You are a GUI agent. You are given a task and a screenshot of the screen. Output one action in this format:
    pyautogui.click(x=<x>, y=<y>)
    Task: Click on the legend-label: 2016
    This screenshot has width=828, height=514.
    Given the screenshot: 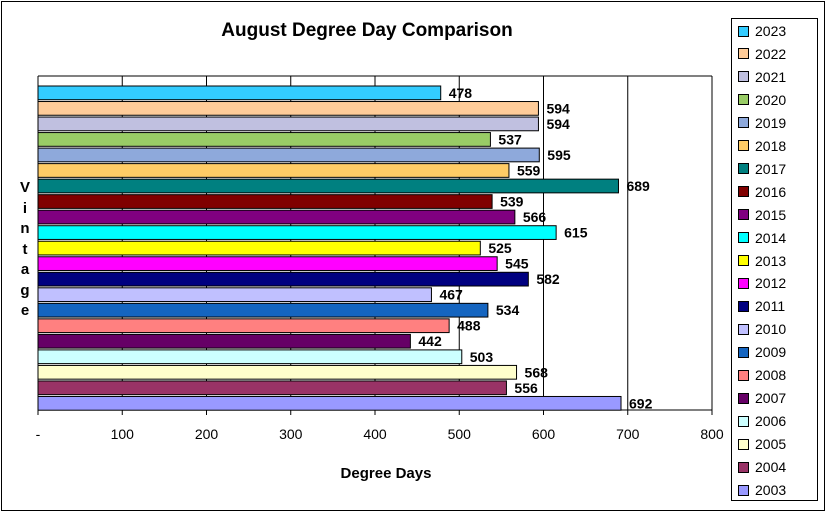 What is the action you would take?
    pyautogui.click(x=771, y=191)
    